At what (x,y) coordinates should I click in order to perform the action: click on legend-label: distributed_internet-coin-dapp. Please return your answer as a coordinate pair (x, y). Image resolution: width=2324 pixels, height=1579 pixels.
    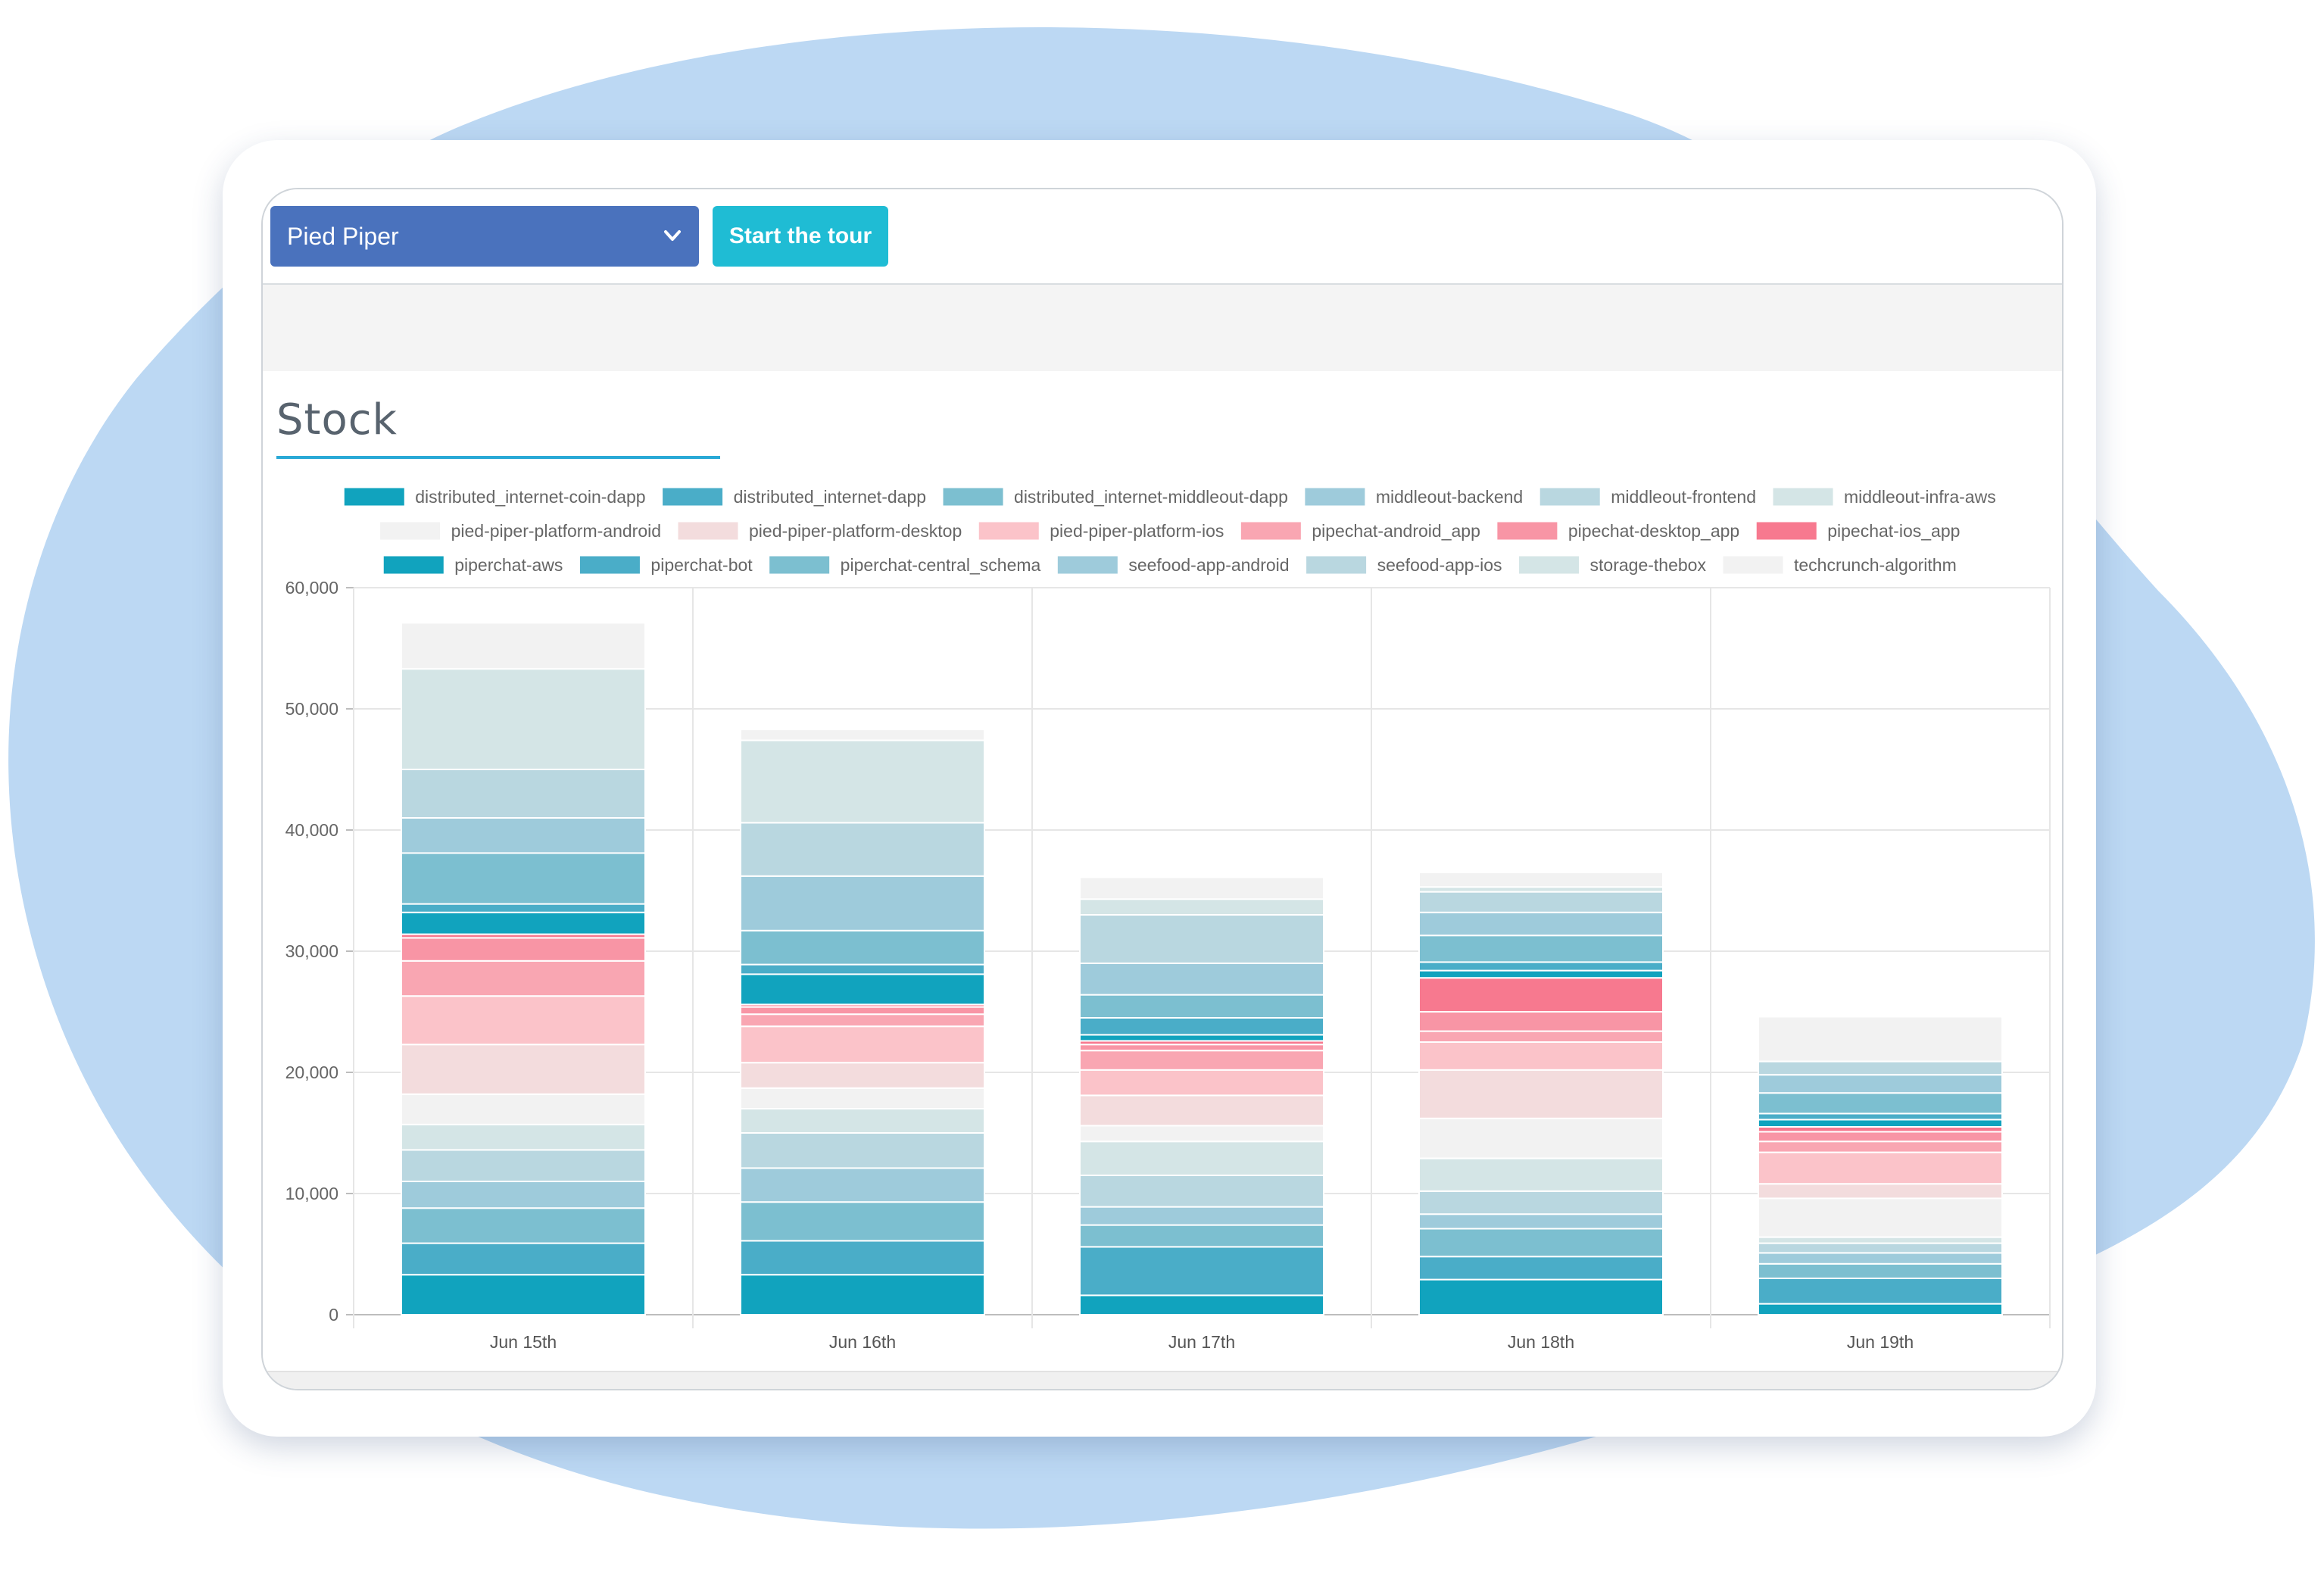
    Looking at the image, I should click on (530, 497).